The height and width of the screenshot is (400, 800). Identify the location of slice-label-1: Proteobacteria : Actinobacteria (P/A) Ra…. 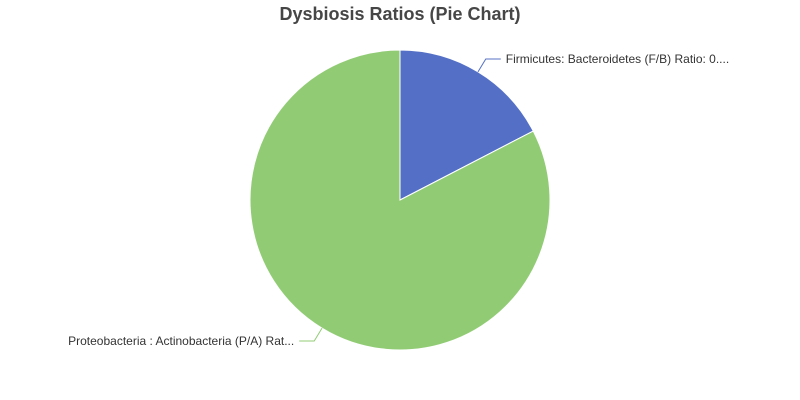
(181, 341).